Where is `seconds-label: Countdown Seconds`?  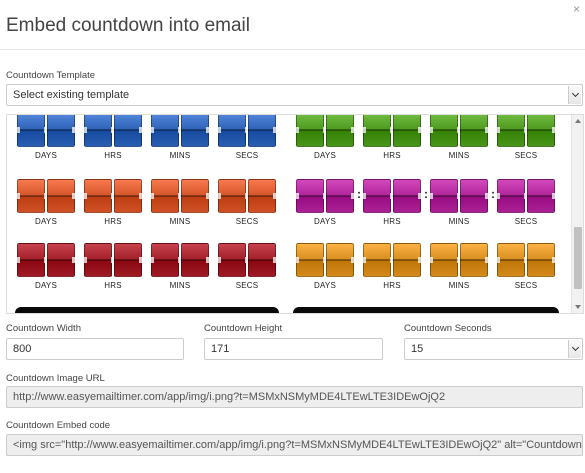 seconds-label: Countdown Seconds is located at coordinates (448, 328).